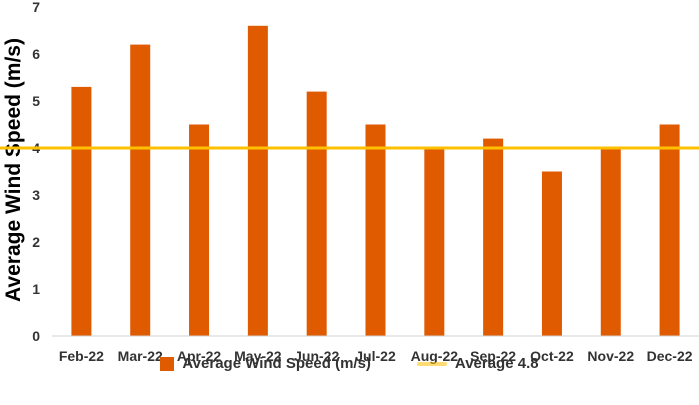  I want to click on legend-item-wind-speed: Average Wind Speed (m/s), so click(265, 363).